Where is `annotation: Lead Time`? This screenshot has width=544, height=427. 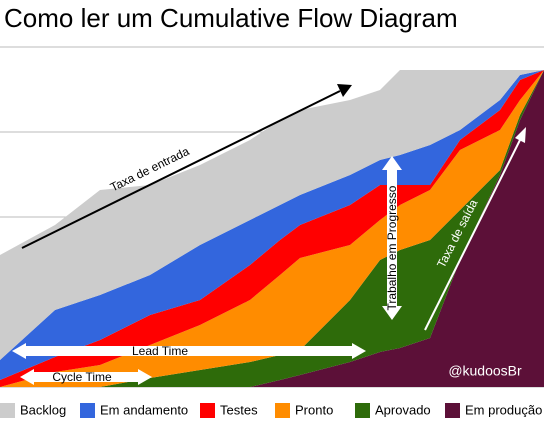
annotation: Lead Time is located at coordinates (160, 351).